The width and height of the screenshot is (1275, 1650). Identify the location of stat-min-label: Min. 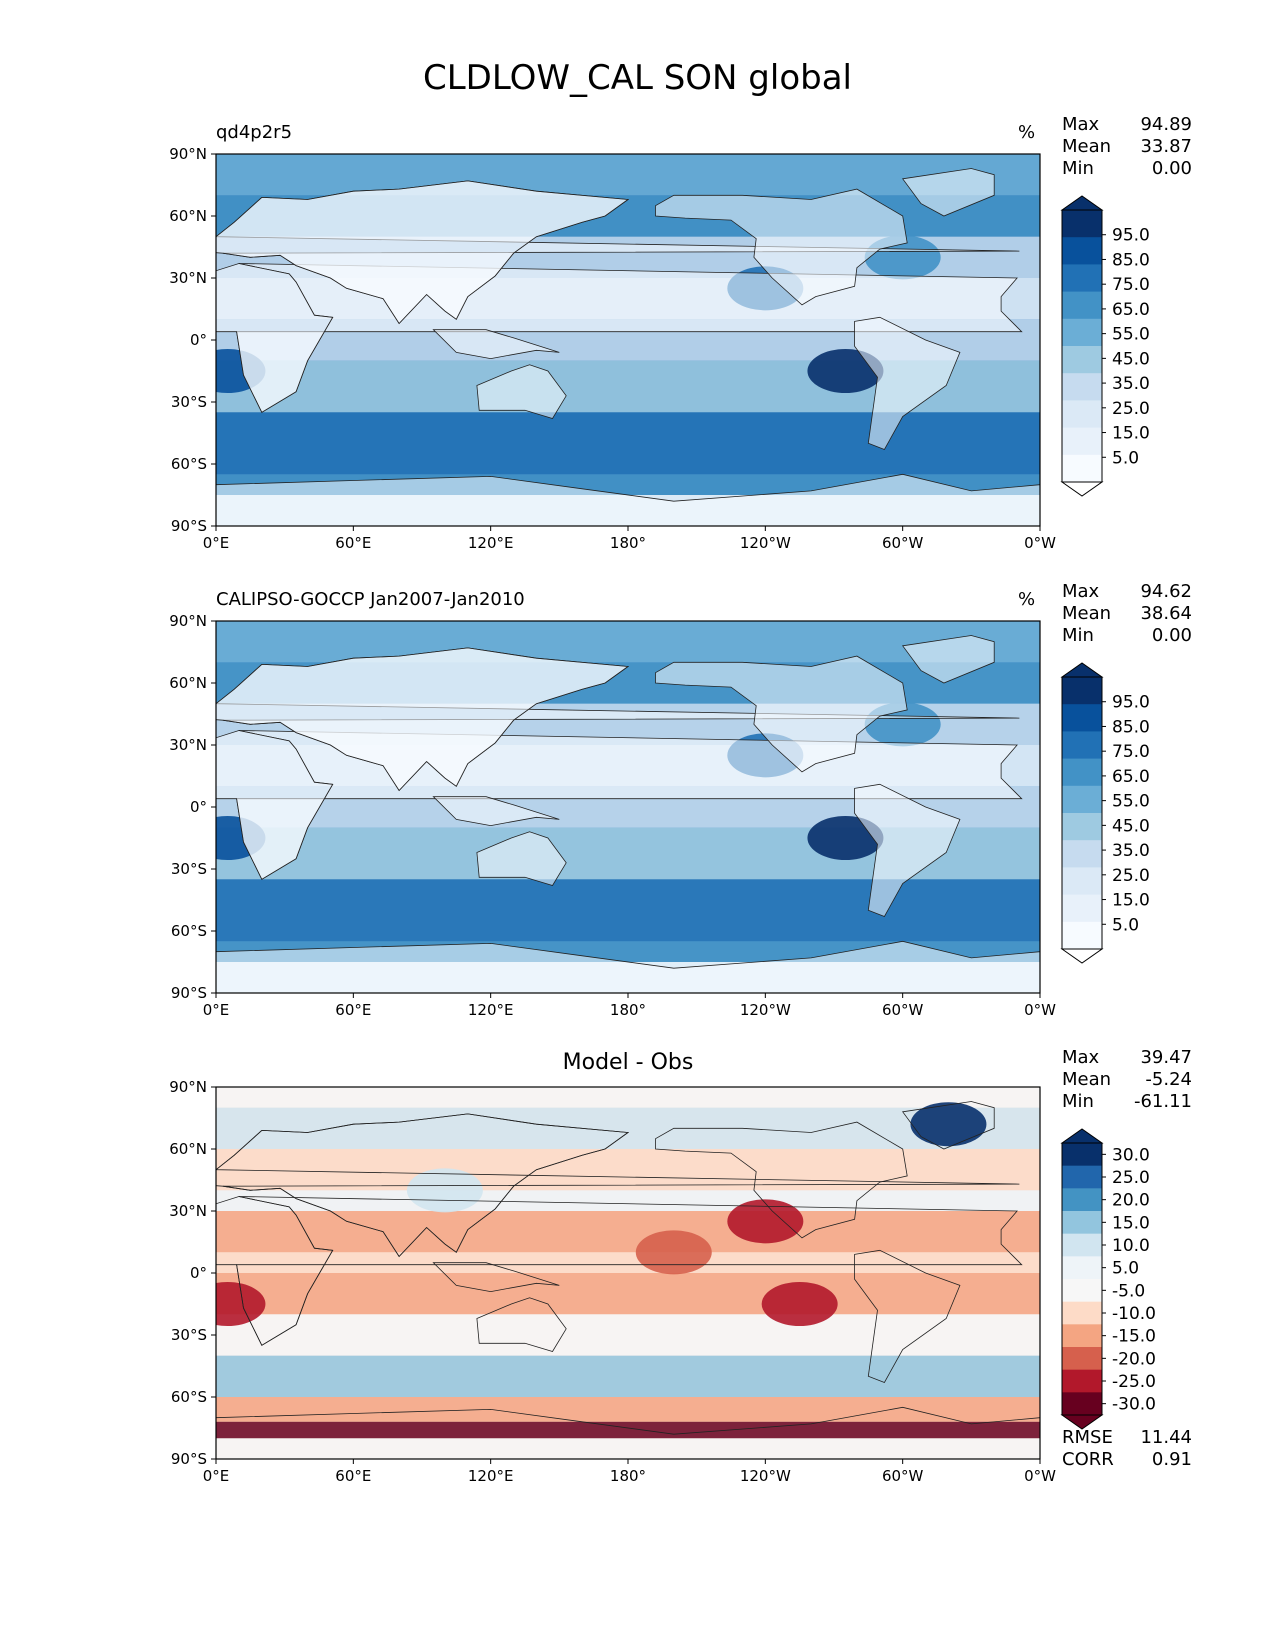
(1078, 168).